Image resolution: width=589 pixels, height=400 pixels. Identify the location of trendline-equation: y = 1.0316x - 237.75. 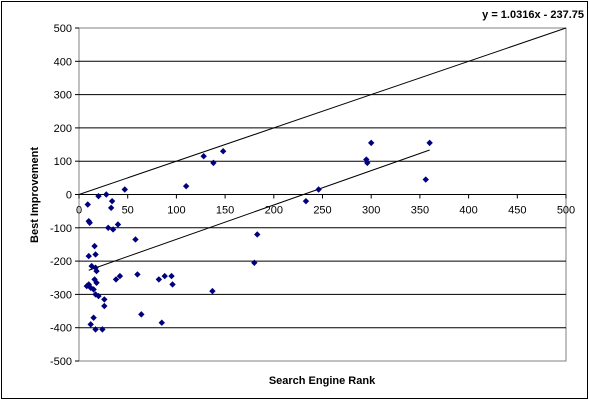
(533, 15).